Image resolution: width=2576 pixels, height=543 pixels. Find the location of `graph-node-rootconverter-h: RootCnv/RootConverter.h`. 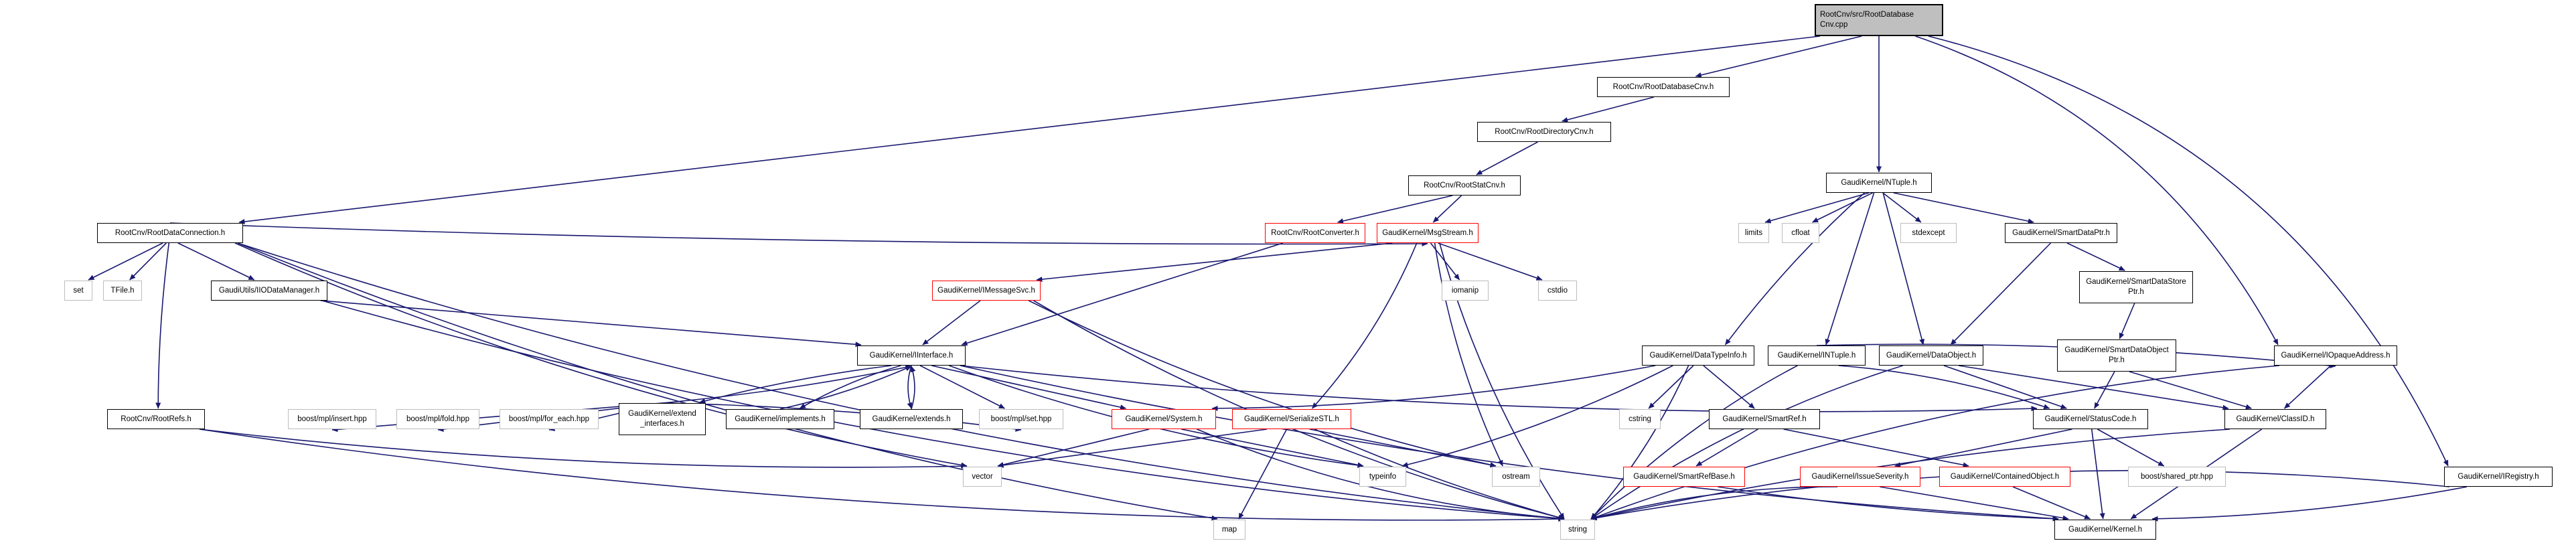

graph-node-rootconverter-h: RootCnv/RootConverter.h is located at coordinates (1315, 233).